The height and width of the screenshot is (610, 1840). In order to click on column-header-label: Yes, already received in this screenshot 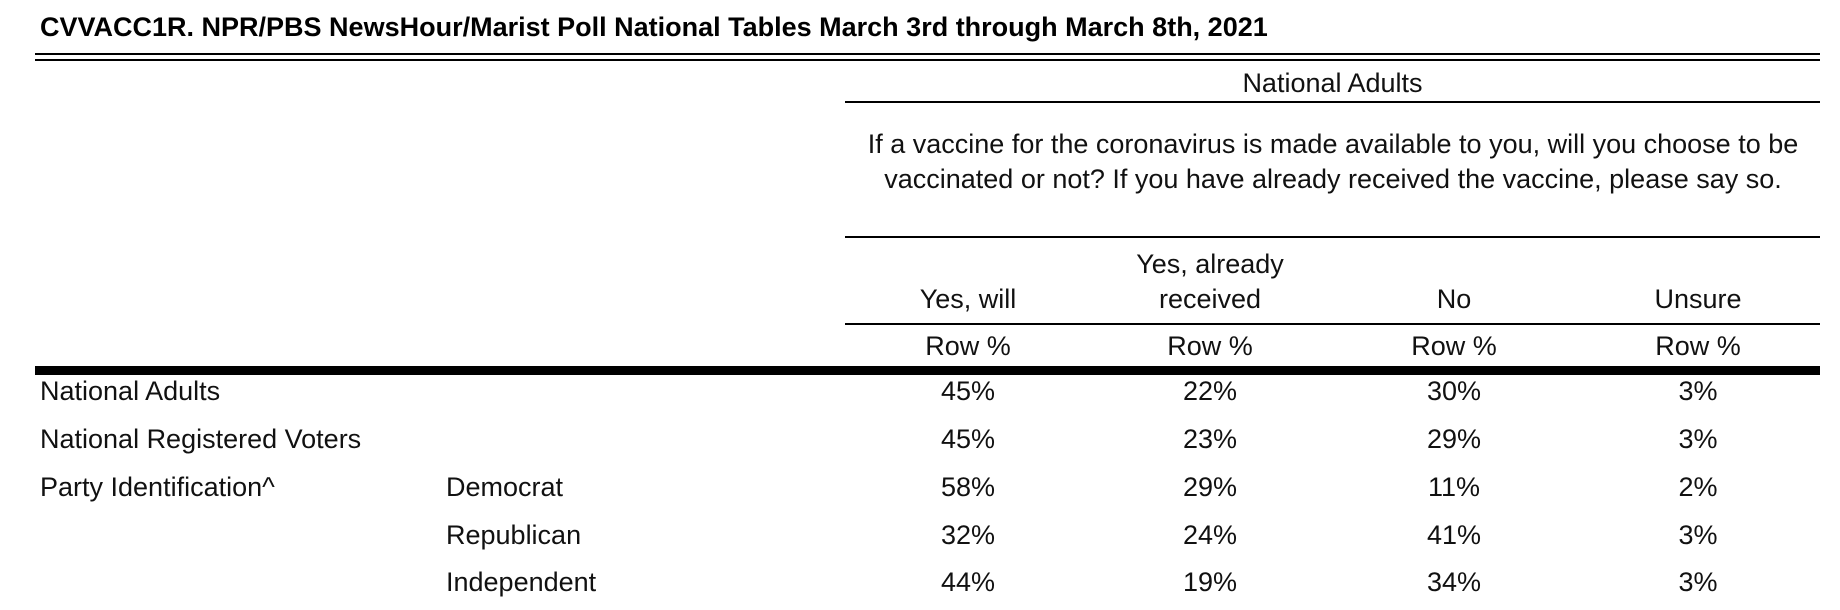, I will do `click(1210, 281)`.